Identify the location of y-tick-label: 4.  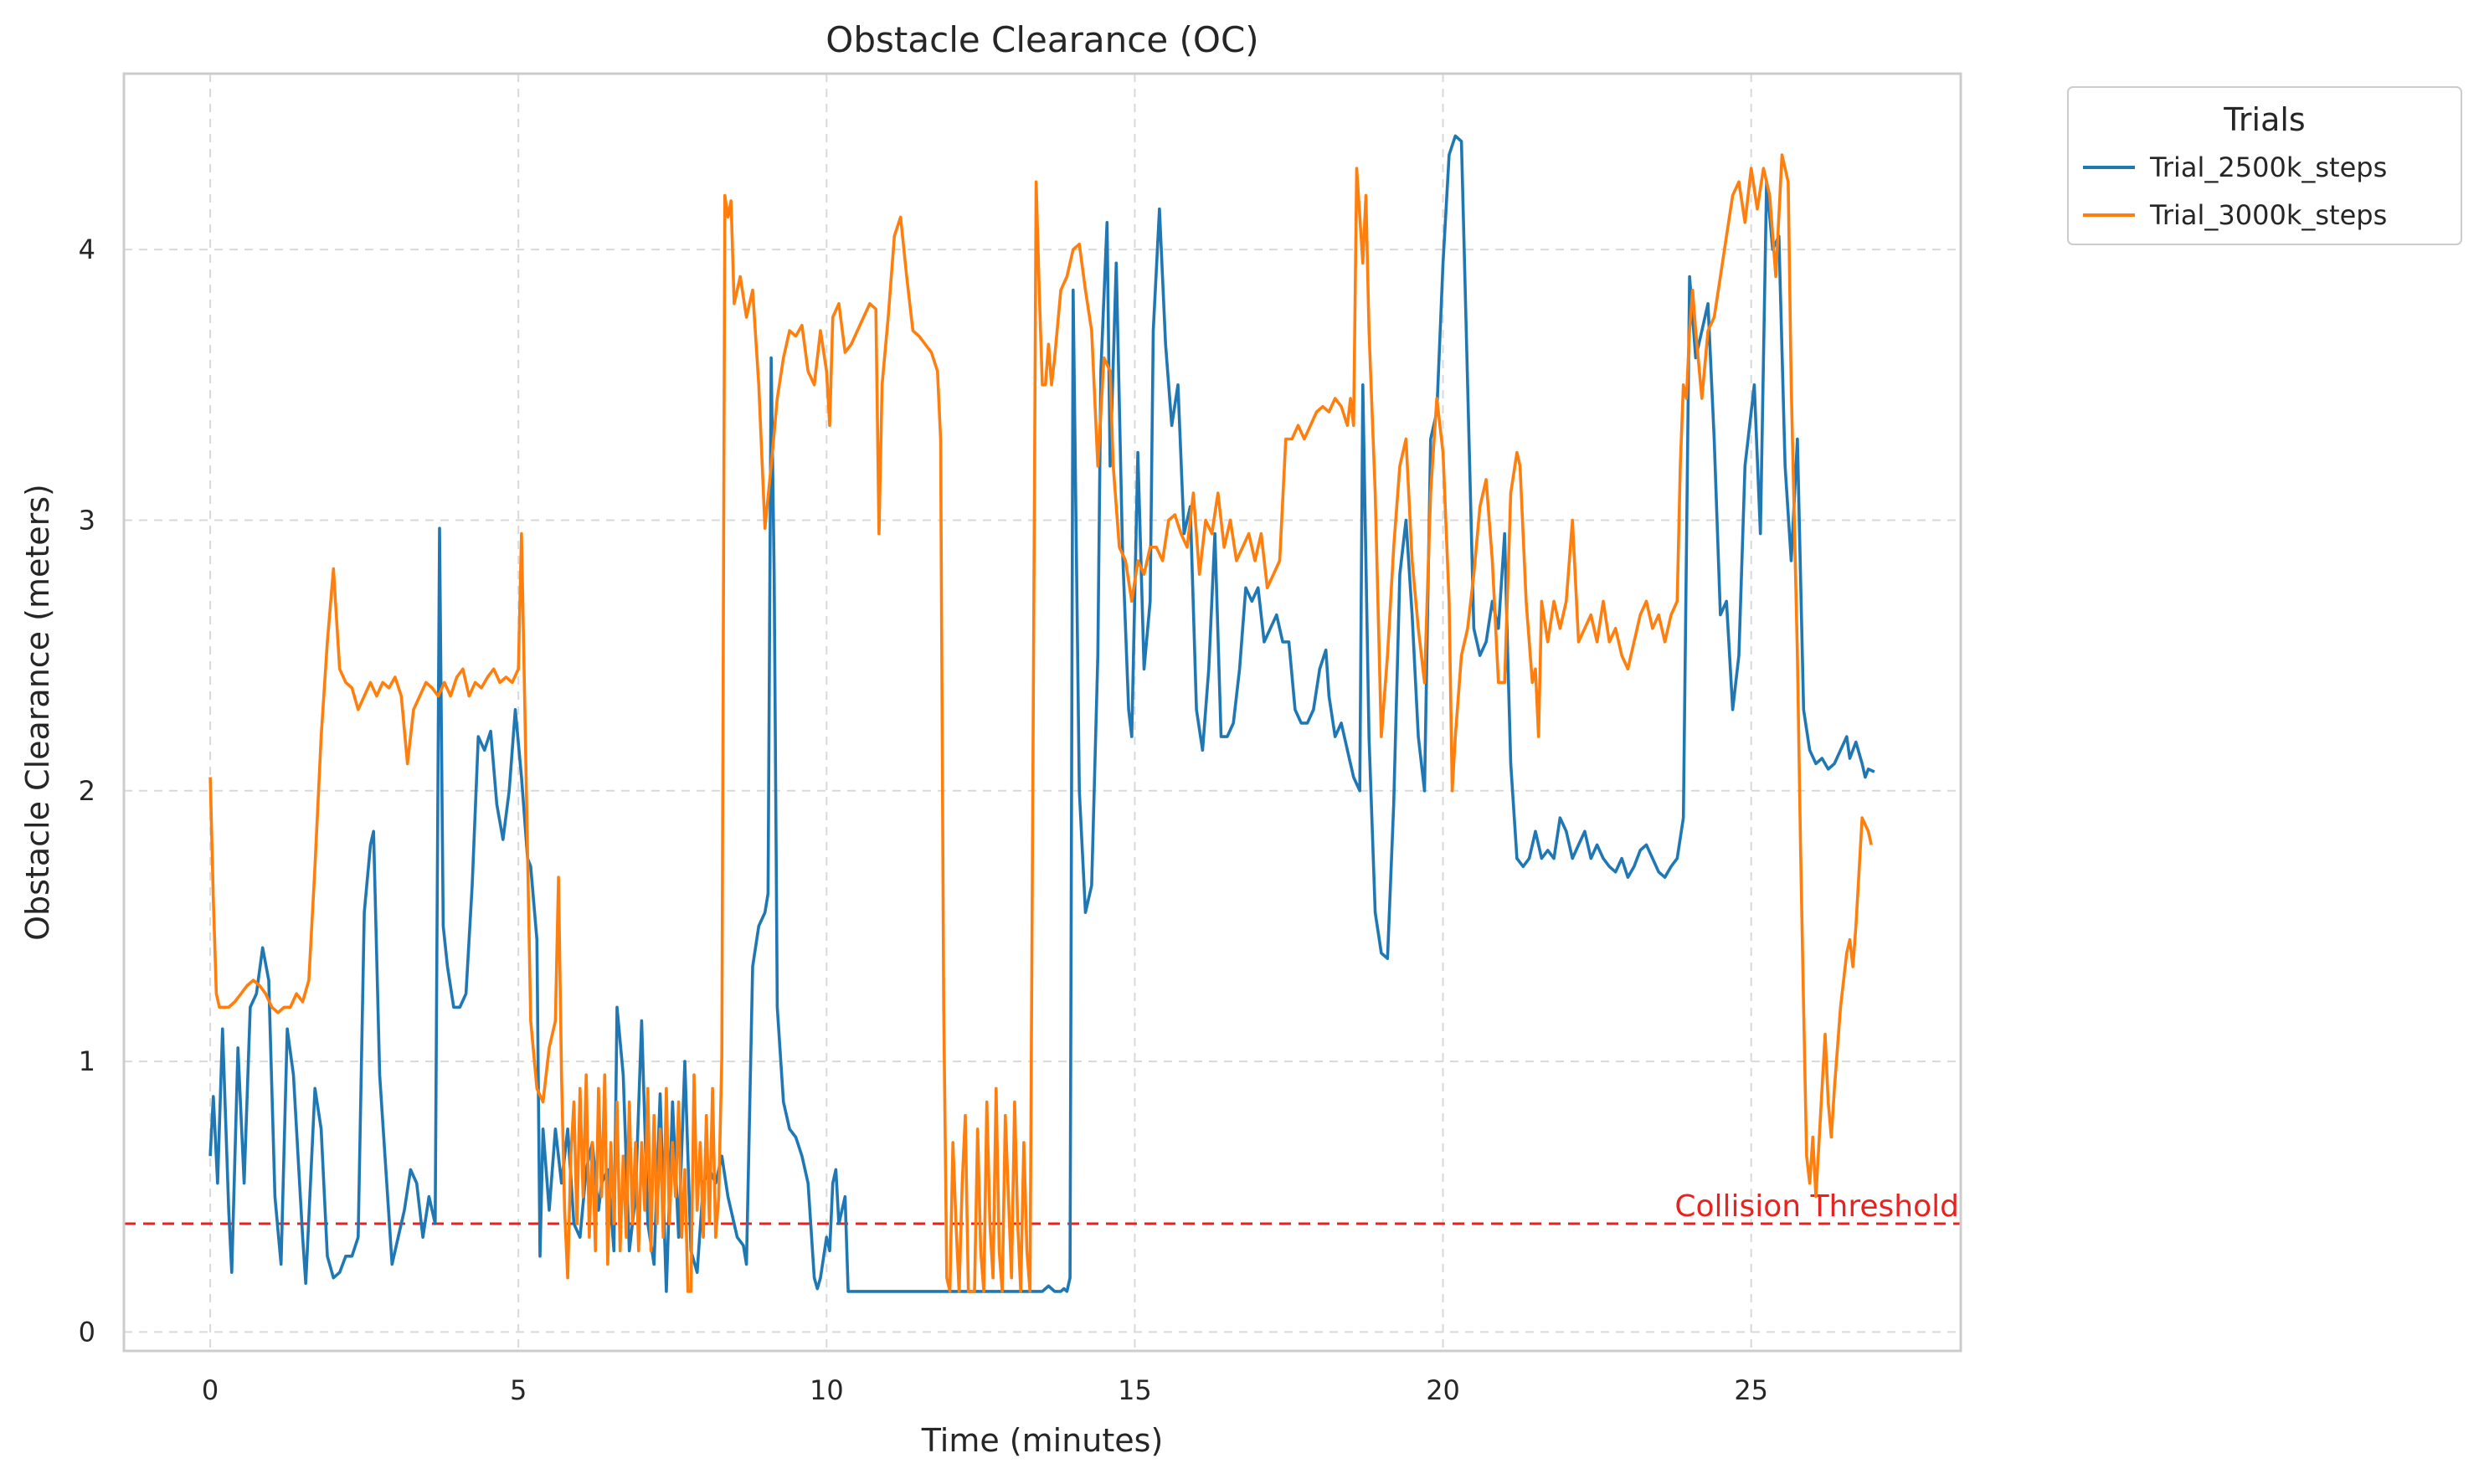
(87, 250).